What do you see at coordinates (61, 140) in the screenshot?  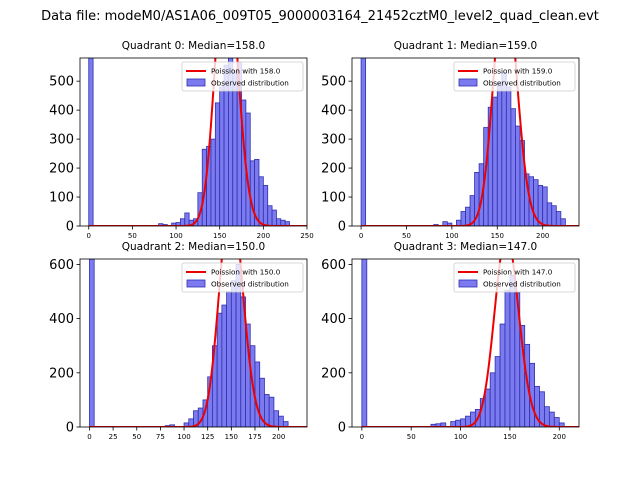 I see `y-tick-label: 300` at bounding box center [61, 140].